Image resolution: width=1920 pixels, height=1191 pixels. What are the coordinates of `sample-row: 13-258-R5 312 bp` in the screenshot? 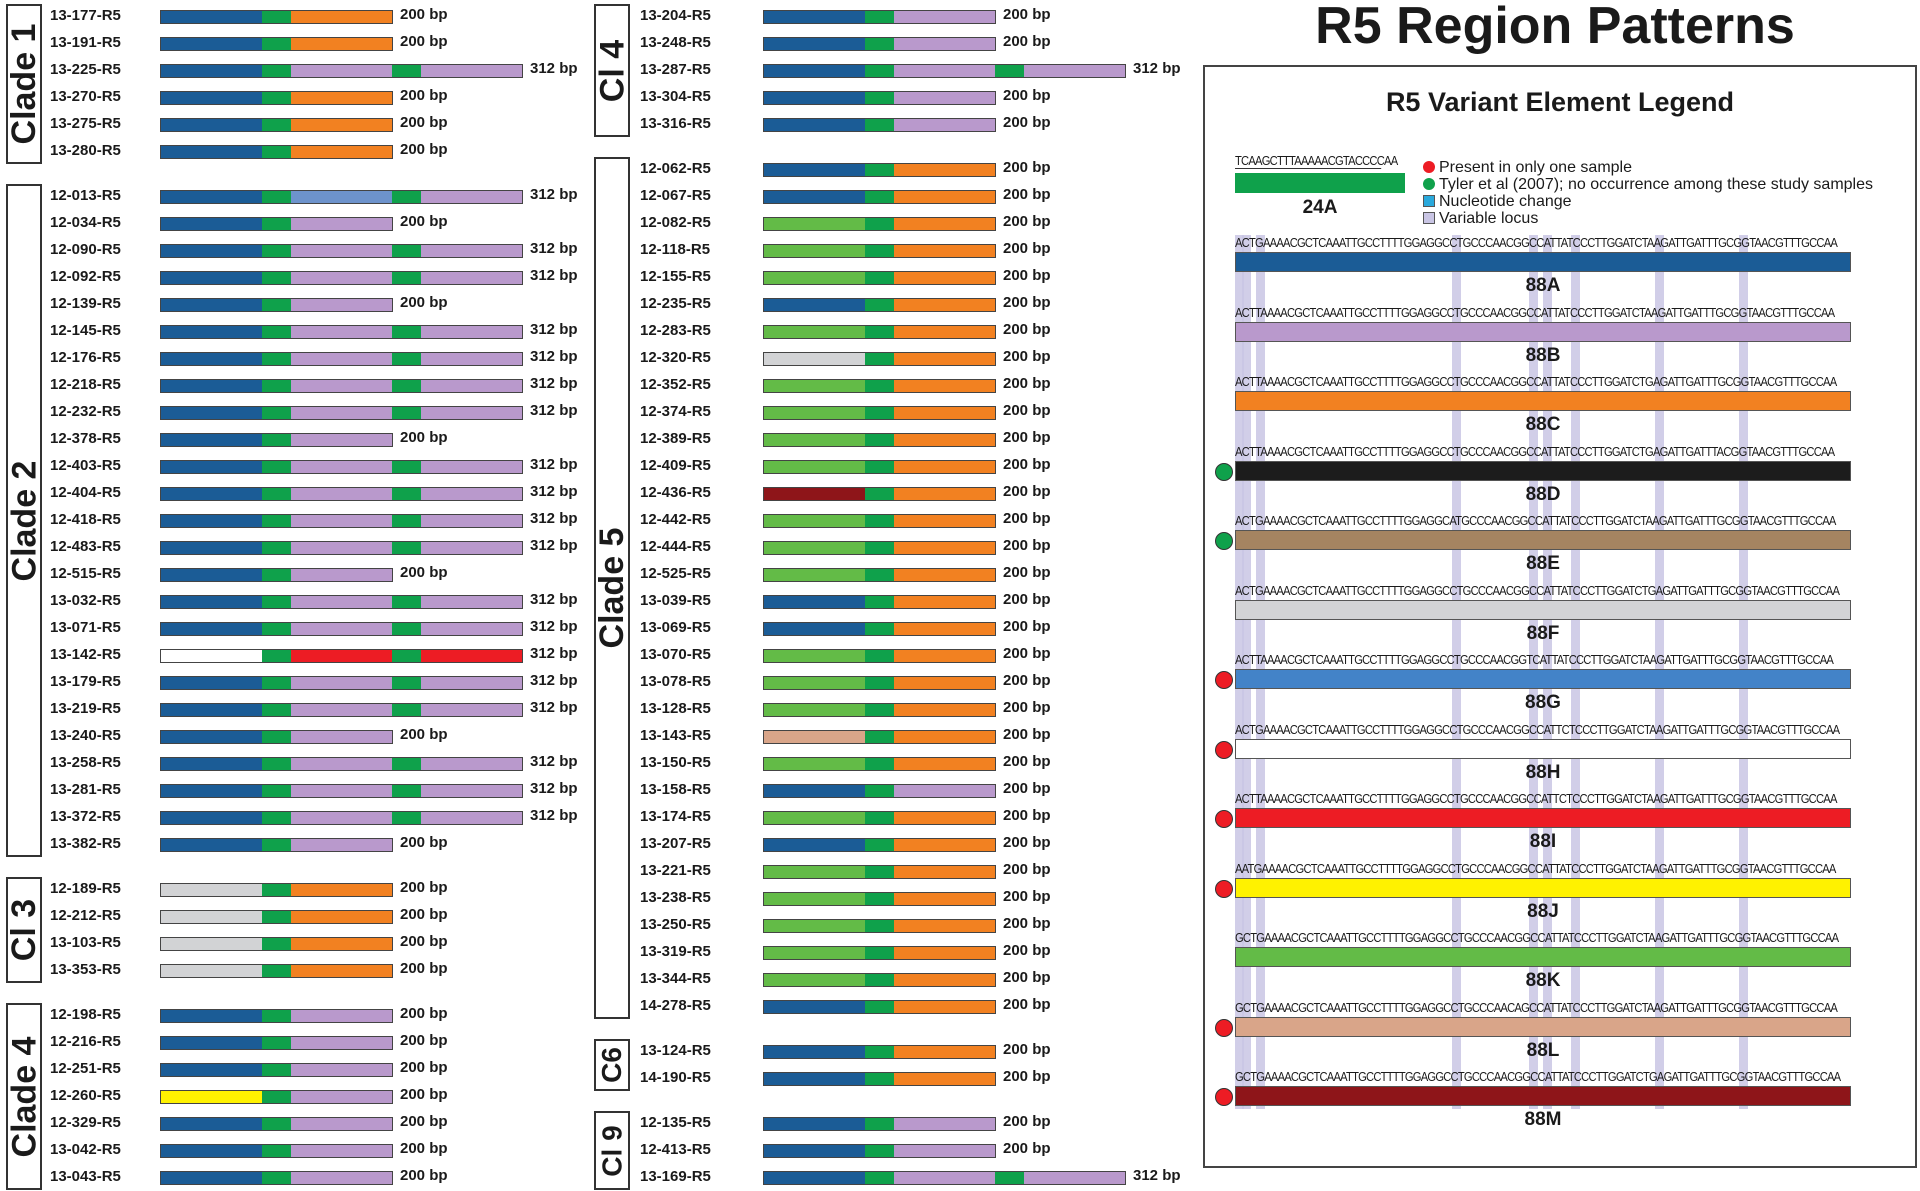 It's located at (330, 763).